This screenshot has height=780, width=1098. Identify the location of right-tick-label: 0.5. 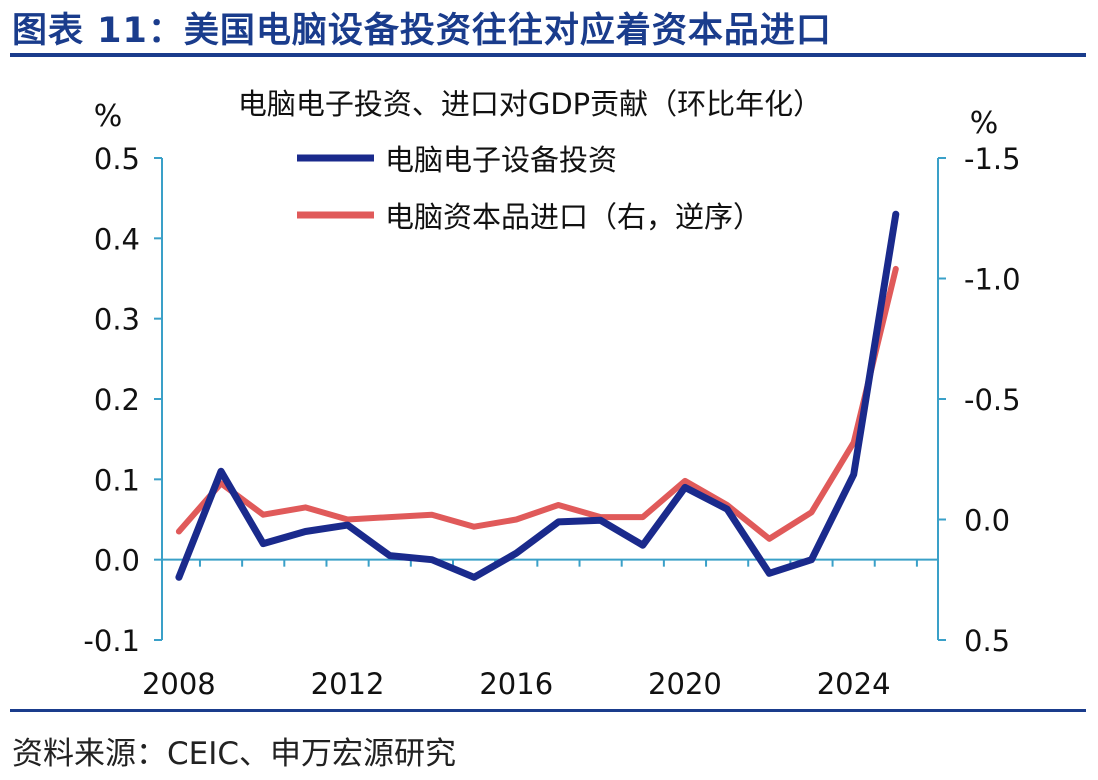
(987, 641).